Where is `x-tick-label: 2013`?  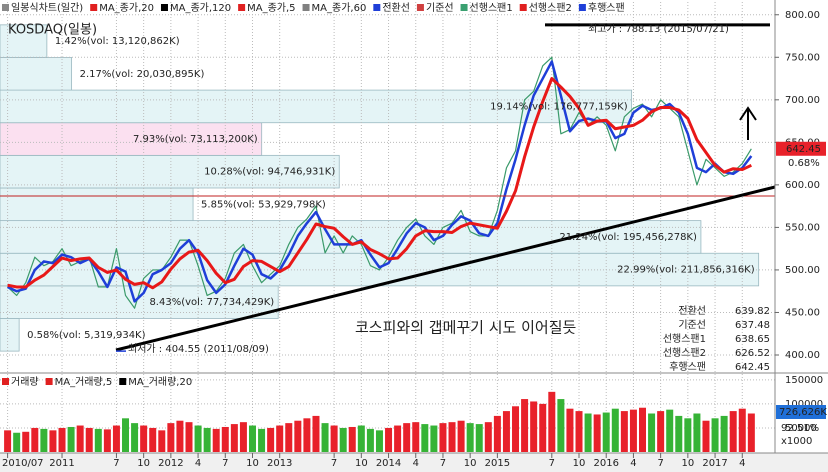
x-tick-label: 2013 is located at coordinates (279, 463).